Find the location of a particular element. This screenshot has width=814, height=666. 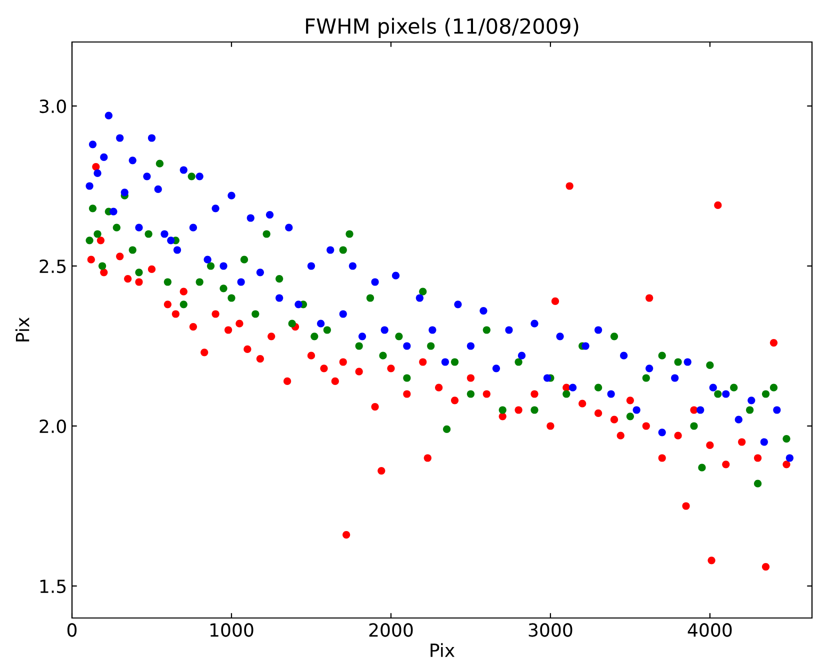

y-tick-label: 3.0 is located at coordinates (53, 106).